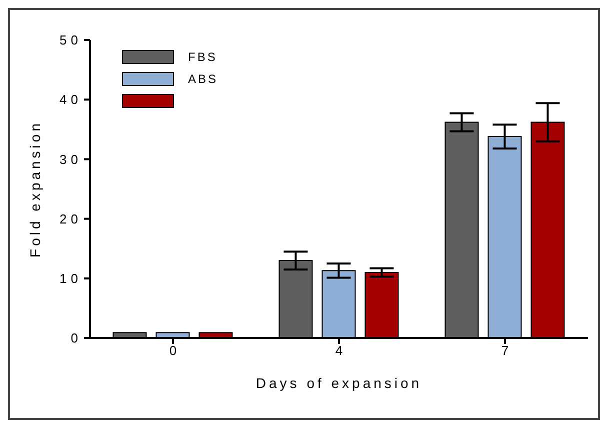  Describe the element at coordinates (505, 350) in the screenshot. I see `x-tick-label: 7` at that location.